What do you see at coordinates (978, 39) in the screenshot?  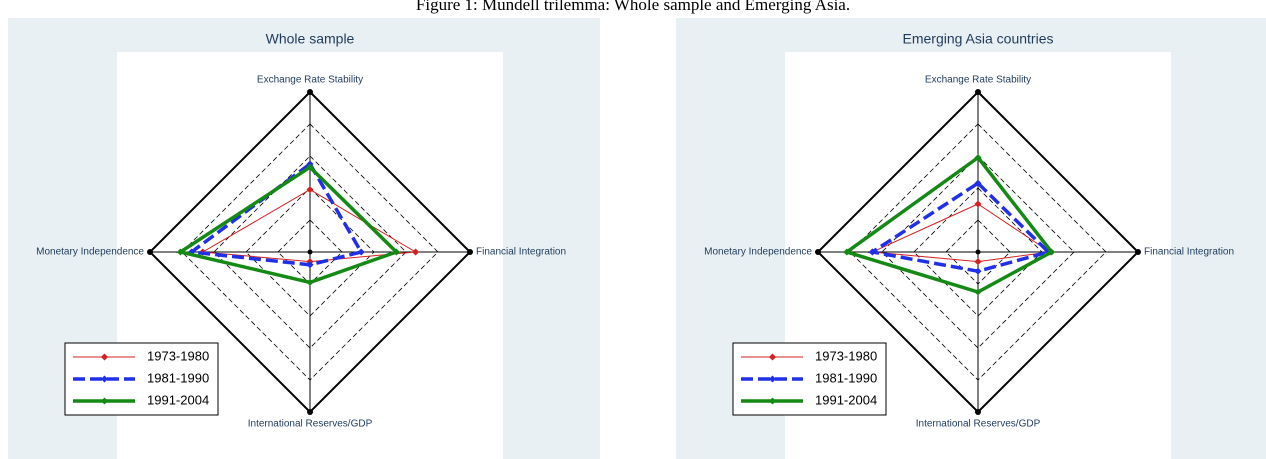 I see `panel-title: Emerging Asia countries` at bounding box center [978, 39].